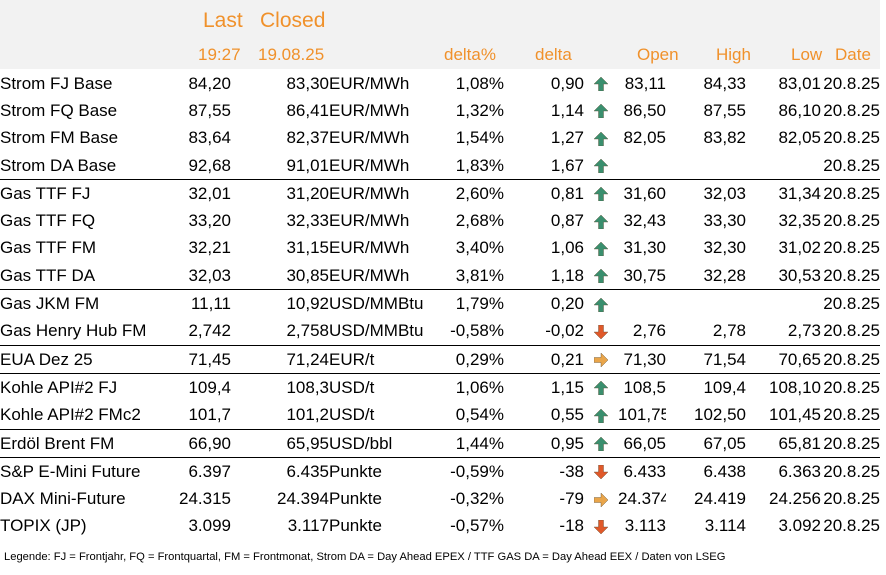  Describe the element at coordinates (724, 83) in the screenshot. I see `high-value: 84,33` at that location.